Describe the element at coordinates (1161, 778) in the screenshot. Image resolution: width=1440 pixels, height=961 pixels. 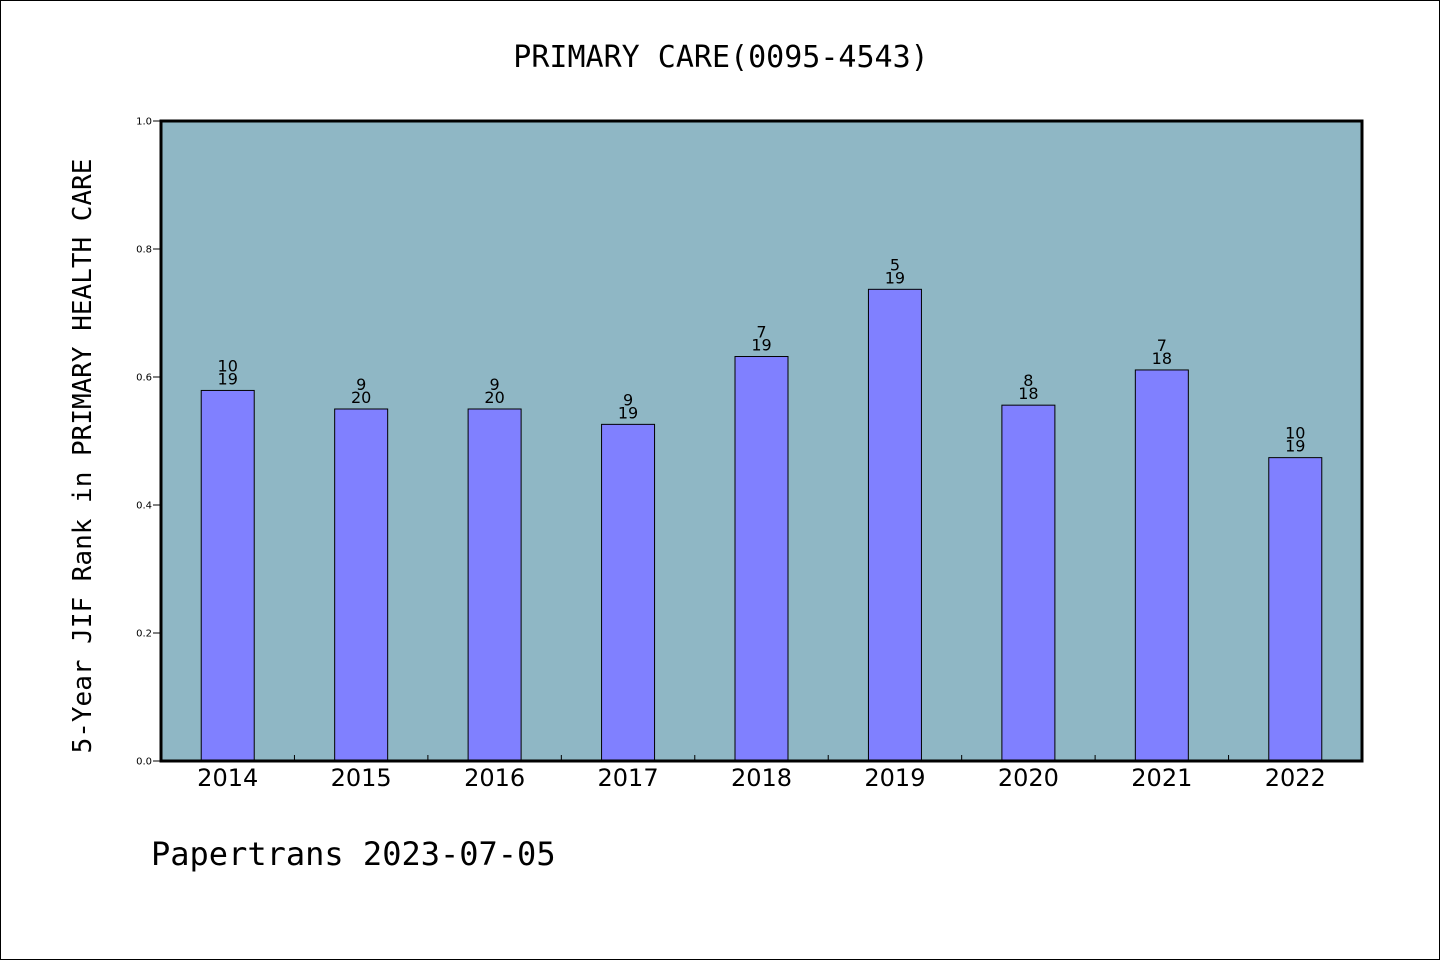
I see `x-tick-label: 2021` at that location.